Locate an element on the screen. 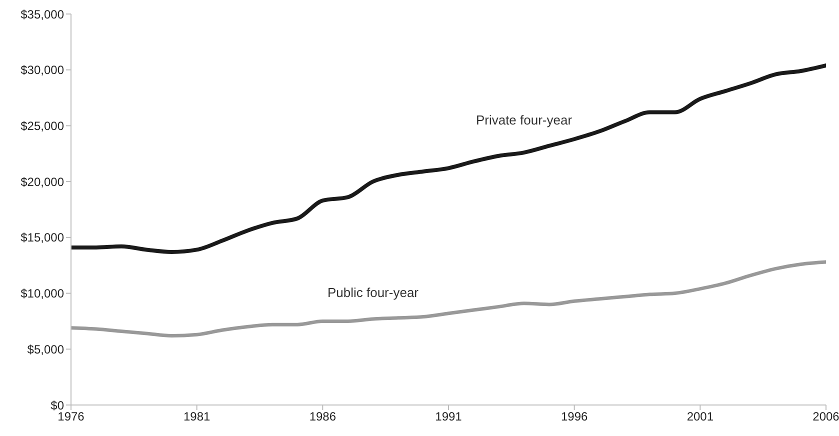 The width and height of the screenshot is (839, 436). series-label: Public four-year is located at coordinates (373, 292).